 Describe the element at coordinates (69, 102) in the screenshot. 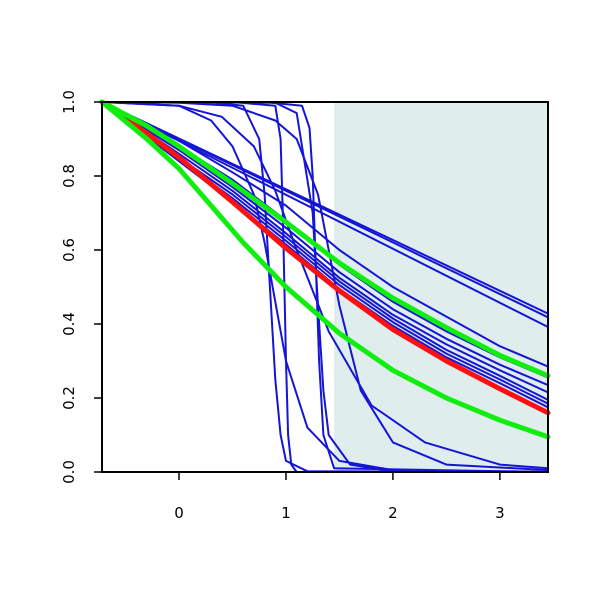

I see `y-tick-label: 1.0` at that location.